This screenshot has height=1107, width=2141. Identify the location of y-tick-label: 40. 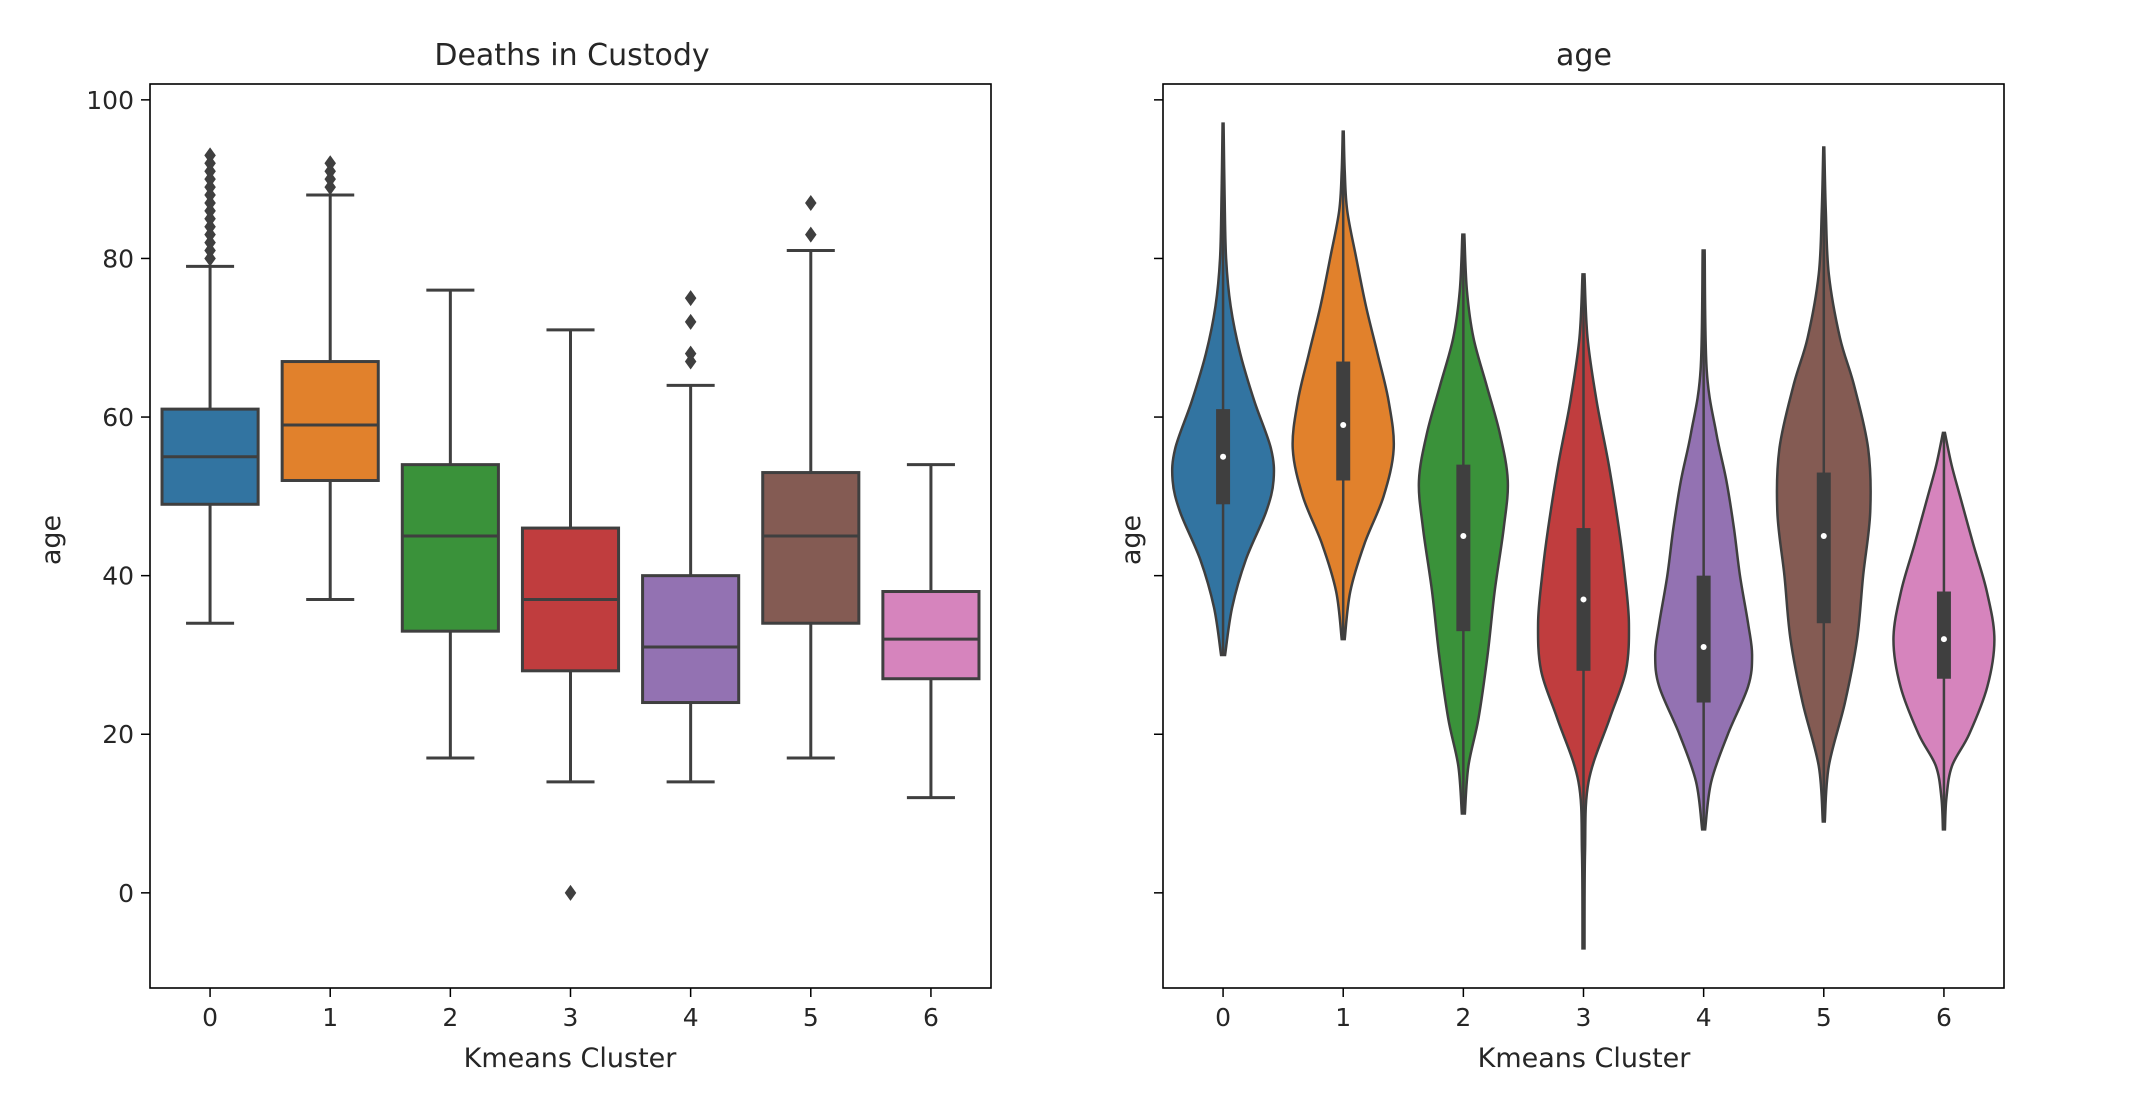
(118, 576).